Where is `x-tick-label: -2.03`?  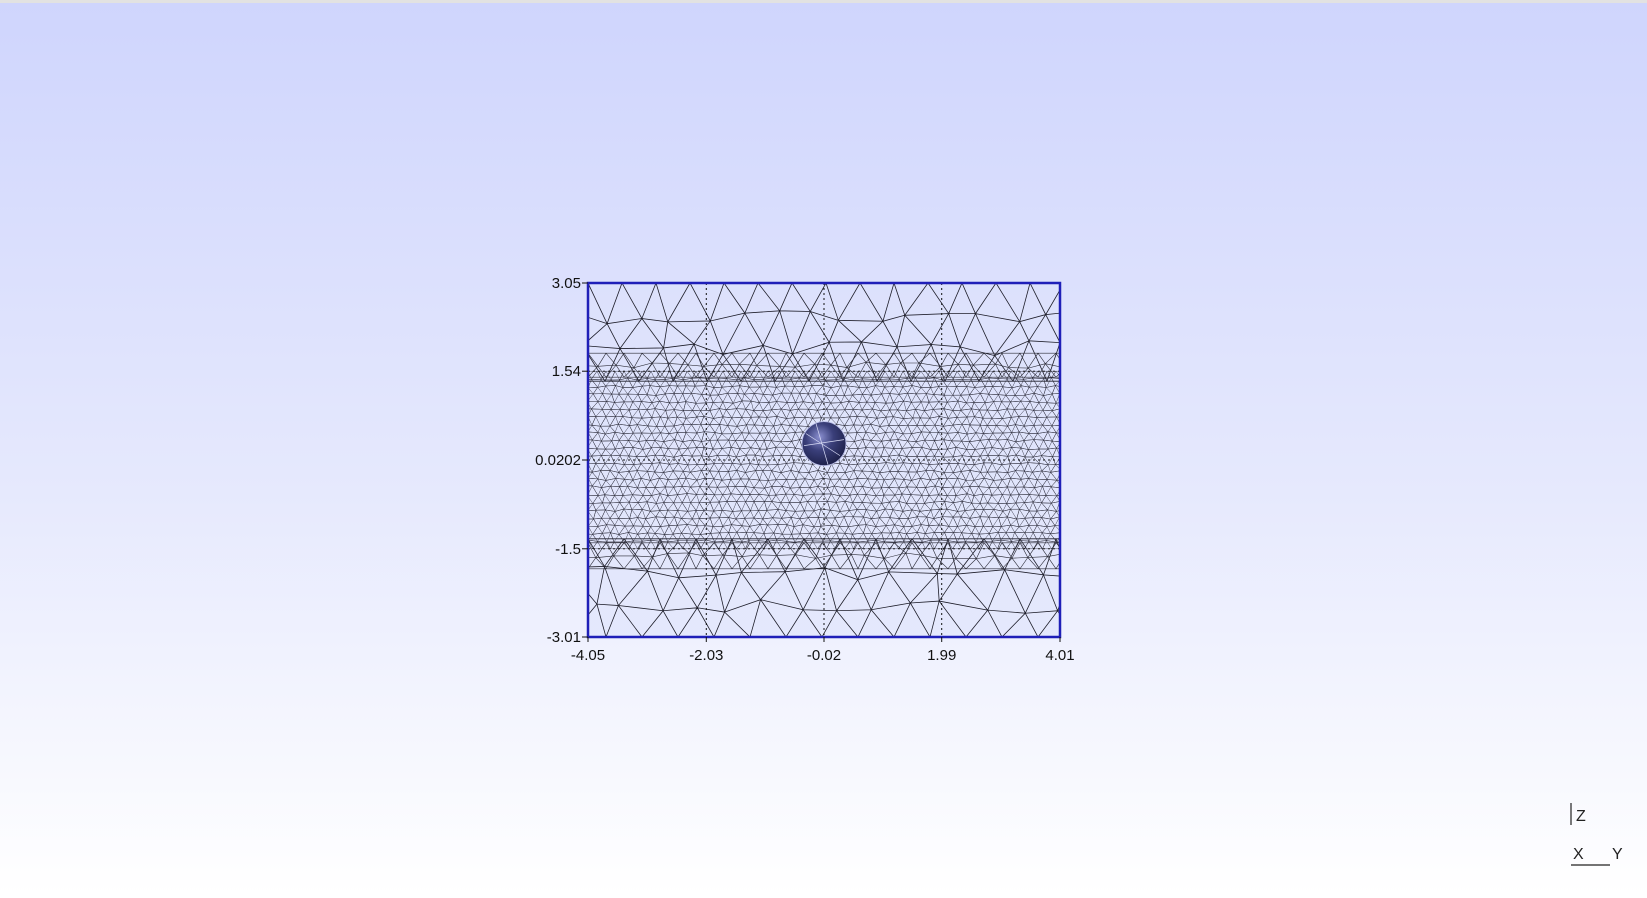 x-tick-label: -2.03 is located at coordinates (706, 655).